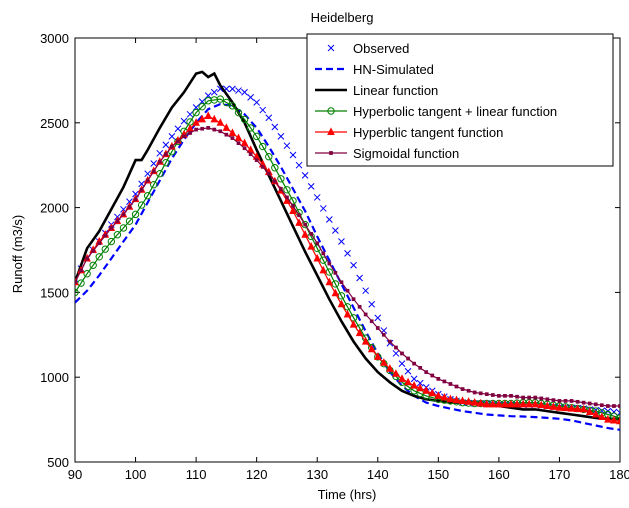 This screenshot has width=629, height=508. What do you see at coordinates (393, 69) in the screenshot?
I see `legend-label: HN-Simulated` at bounding box center [393, 69].